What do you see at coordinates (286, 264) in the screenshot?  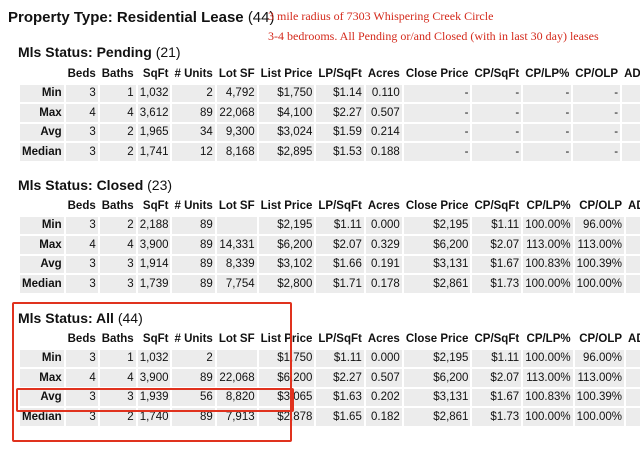 I see `cell: $3,102` at bounding box center [286, 264].